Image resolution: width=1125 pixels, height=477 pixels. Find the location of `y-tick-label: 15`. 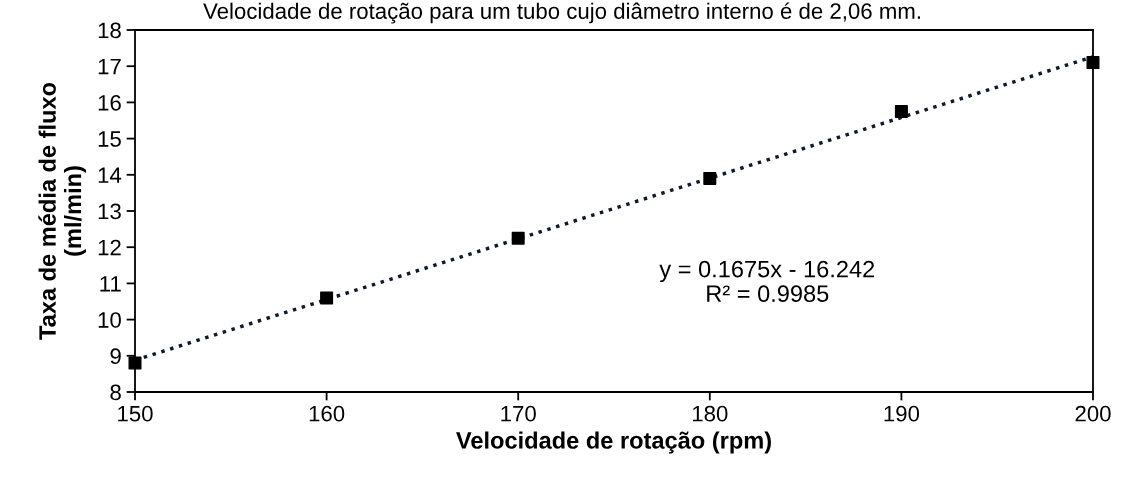

y-tick-label: 15 is located at coordinates (109, 139).